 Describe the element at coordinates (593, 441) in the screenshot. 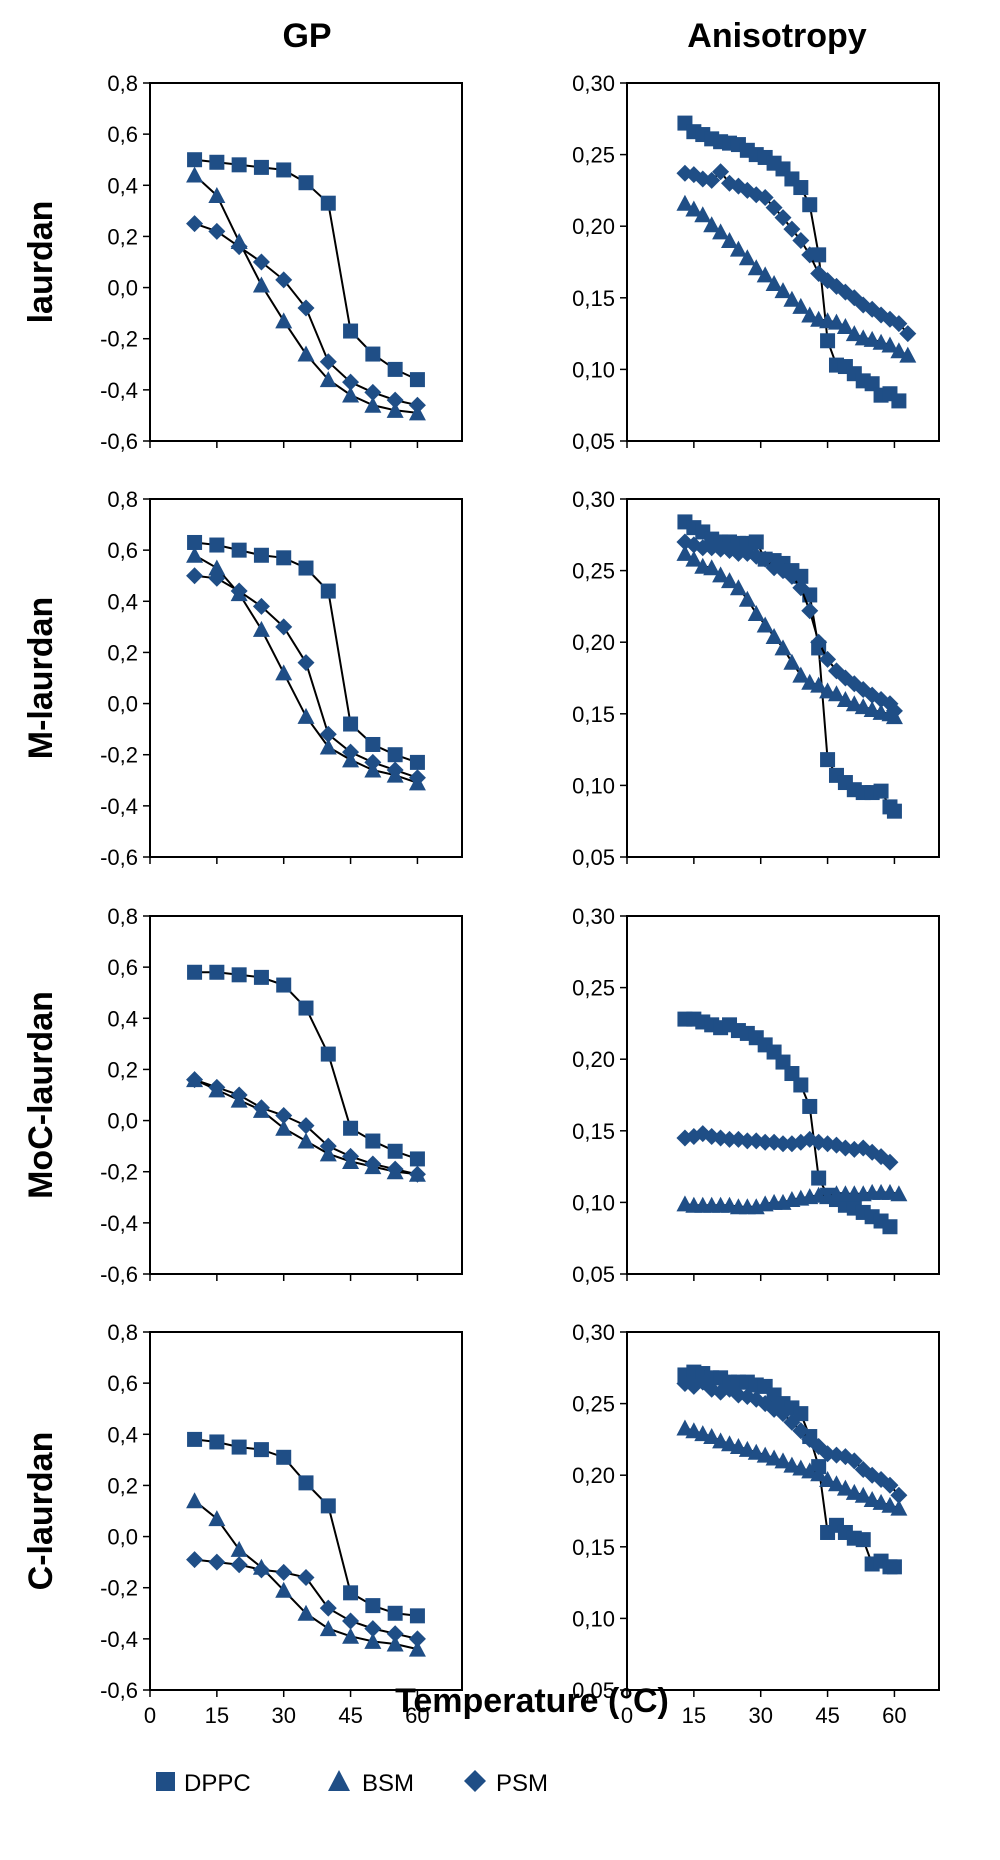

I see `panel-laurdan-anisotropy-ytick-label: 0,05` at that location.